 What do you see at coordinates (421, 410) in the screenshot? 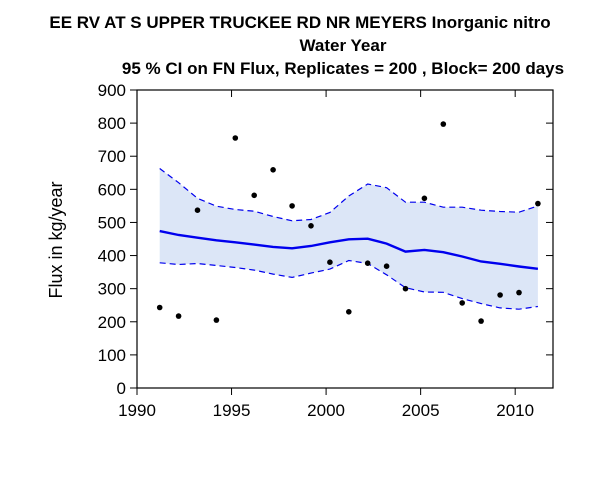
I see `x-tick-label: 2005` at bounding box center [421, 410].